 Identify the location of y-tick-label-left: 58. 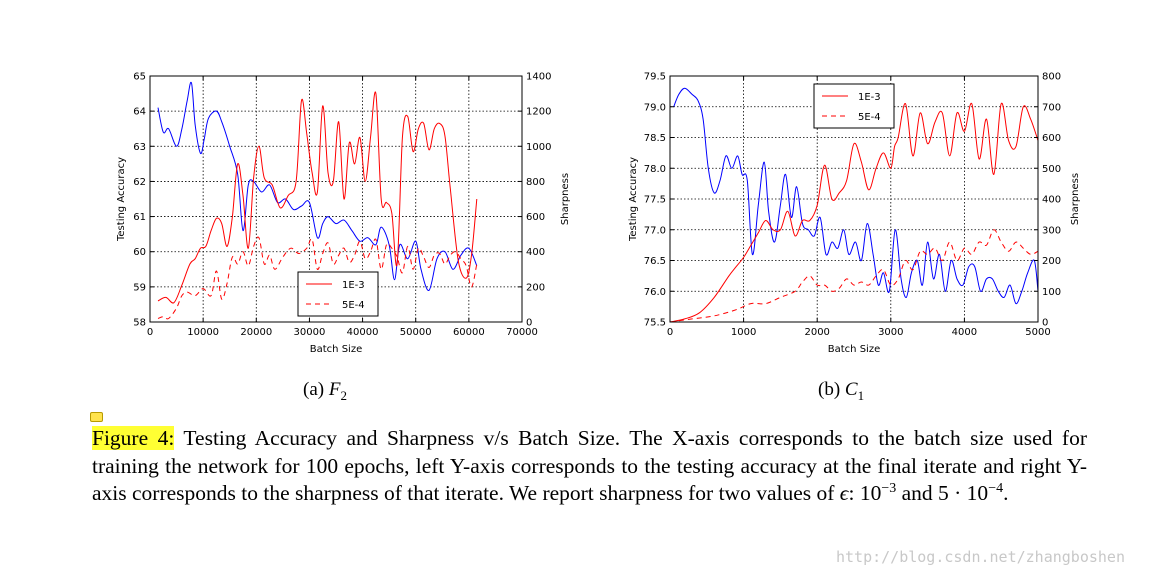
(139, 323).